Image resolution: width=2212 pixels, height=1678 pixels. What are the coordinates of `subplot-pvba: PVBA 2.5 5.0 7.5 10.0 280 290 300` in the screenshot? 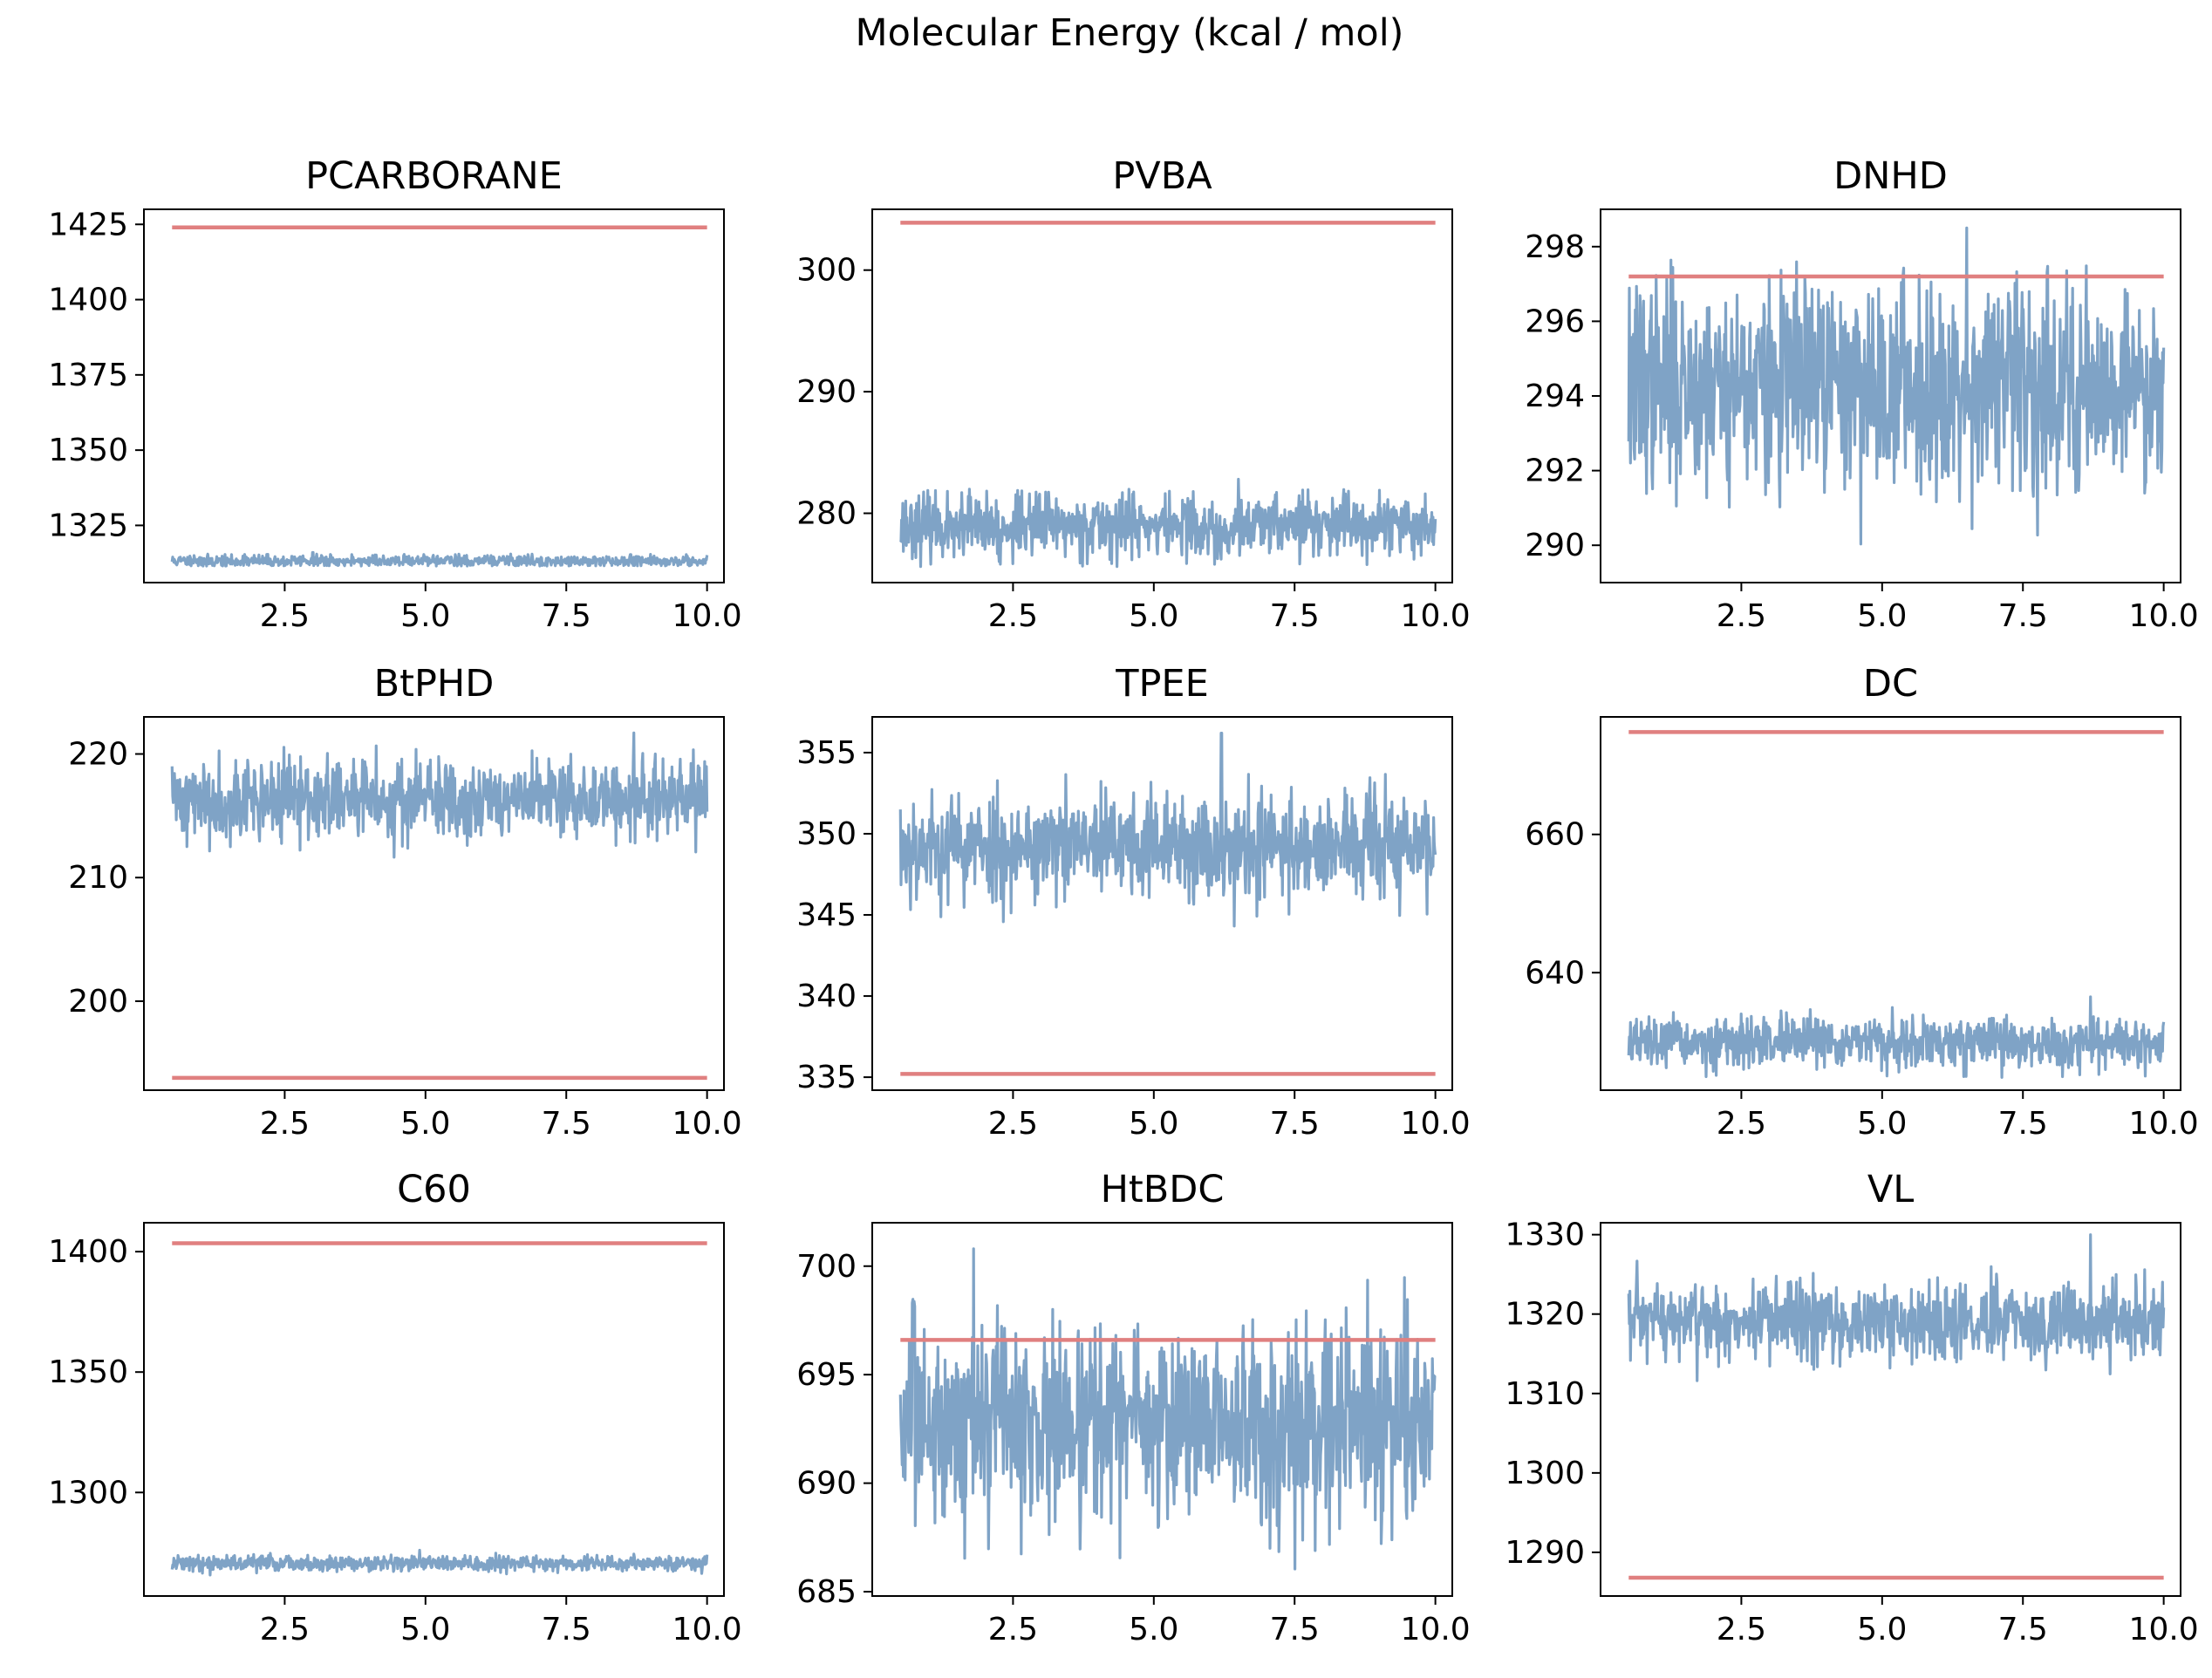 It's located at (1133, 394).